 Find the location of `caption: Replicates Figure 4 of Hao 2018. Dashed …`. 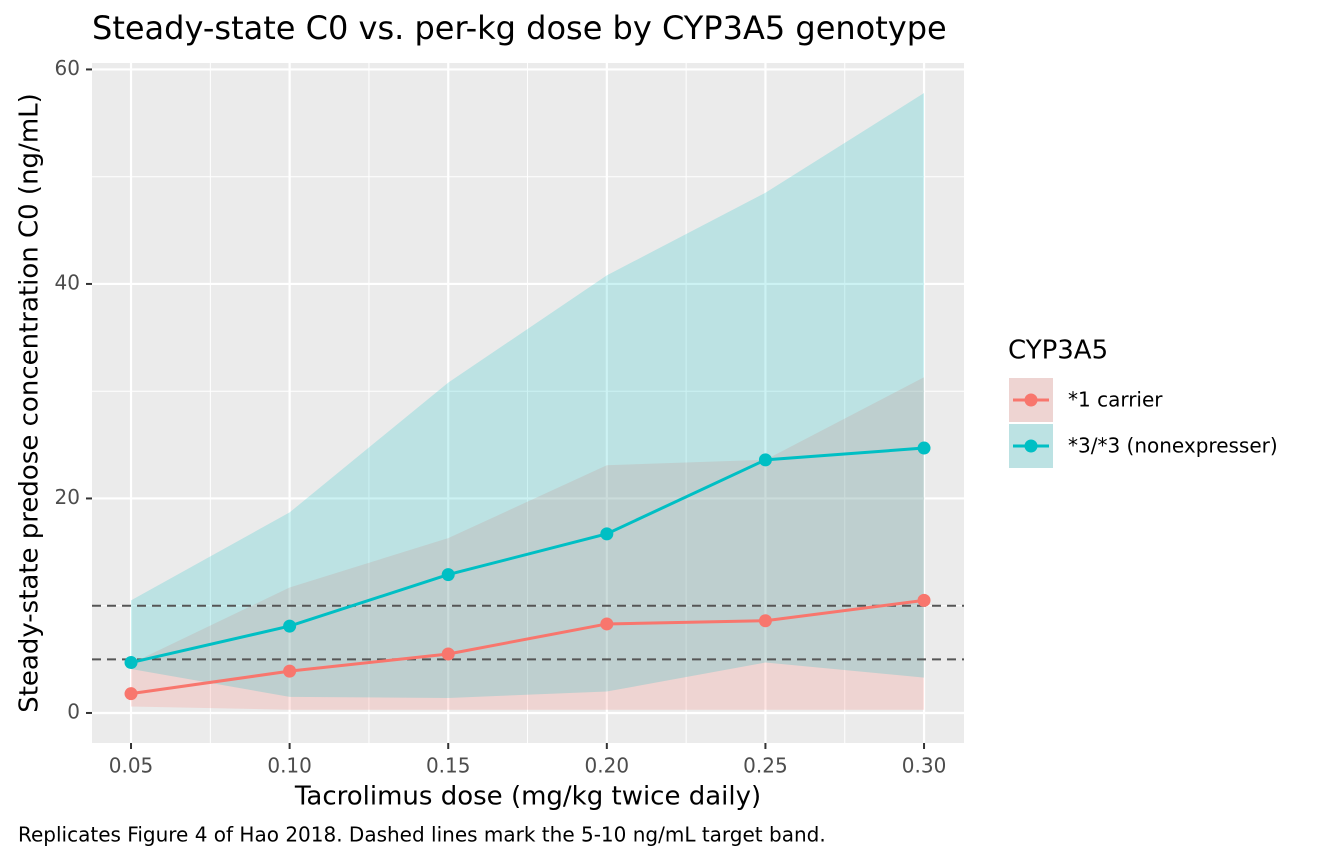

caption: Replicates Figure 4 of Hao 2018. Dashed … is located at coordinates (422, 835).